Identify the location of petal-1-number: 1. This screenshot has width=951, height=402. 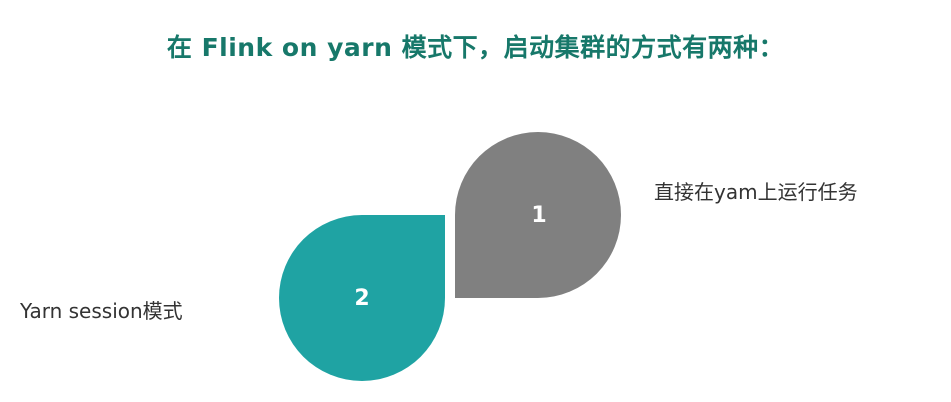
(538, 215).